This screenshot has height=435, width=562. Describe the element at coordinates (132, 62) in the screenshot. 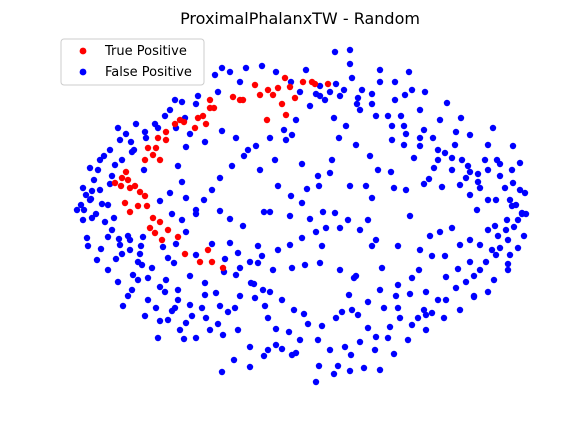

I see `legend: True Positive False Positive` at that location.